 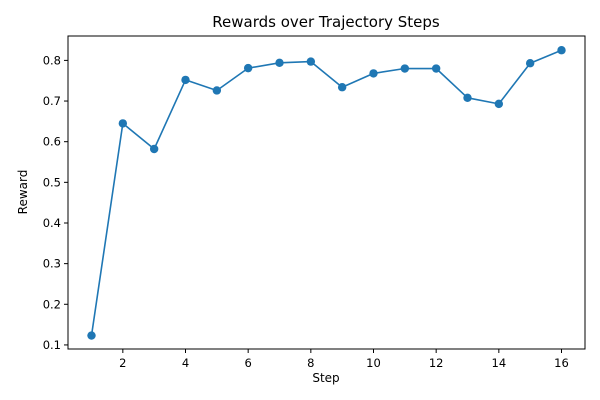 What do you see at coordinates (344, 359) in the screenshot?
I see `x-axis: 2 4 6 8 10 12 14 16` at bounding box center [344, 359].